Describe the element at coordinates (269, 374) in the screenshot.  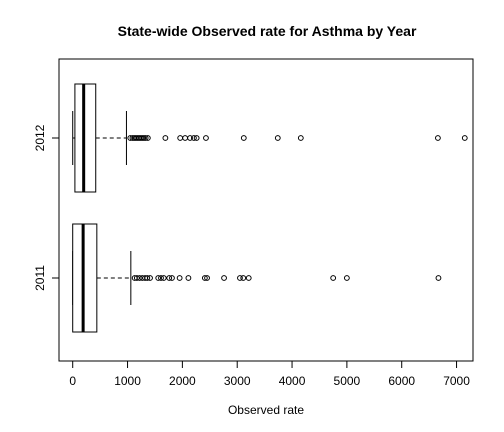
I see `x-axis: 0 1000 2000 3000 4000 5000 6000 7000` at that location.